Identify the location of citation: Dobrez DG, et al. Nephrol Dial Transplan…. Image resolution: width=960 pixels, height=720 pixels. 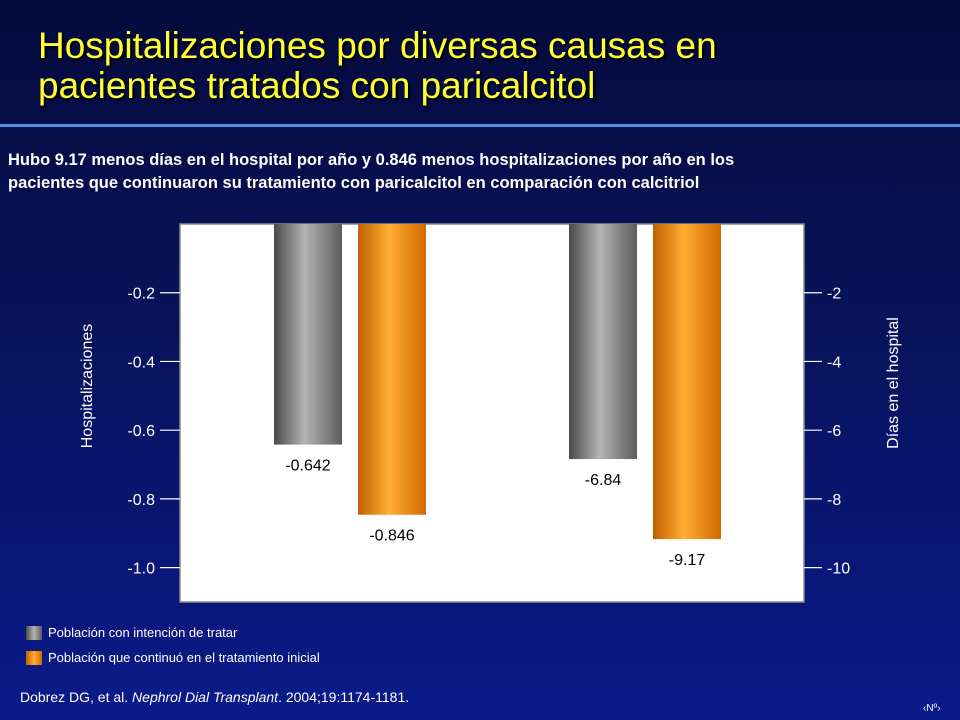
(214, 697).